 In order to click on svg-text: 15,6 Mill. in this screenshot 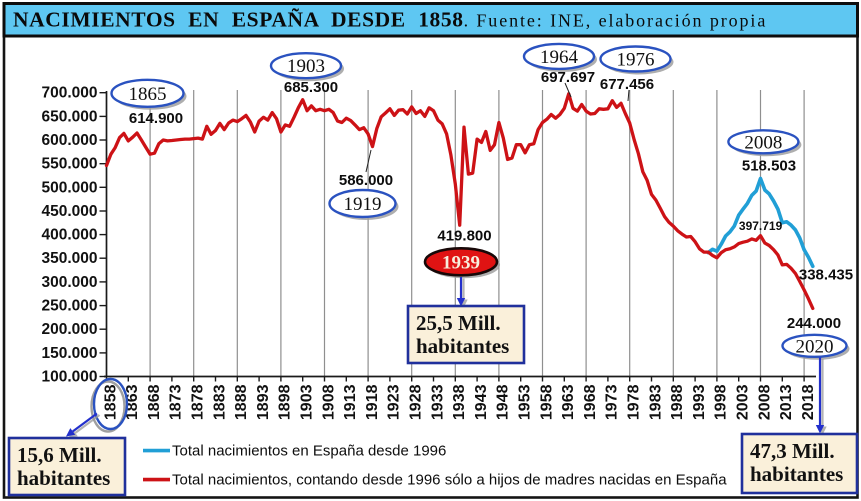, I will do `click(59, 455)`.